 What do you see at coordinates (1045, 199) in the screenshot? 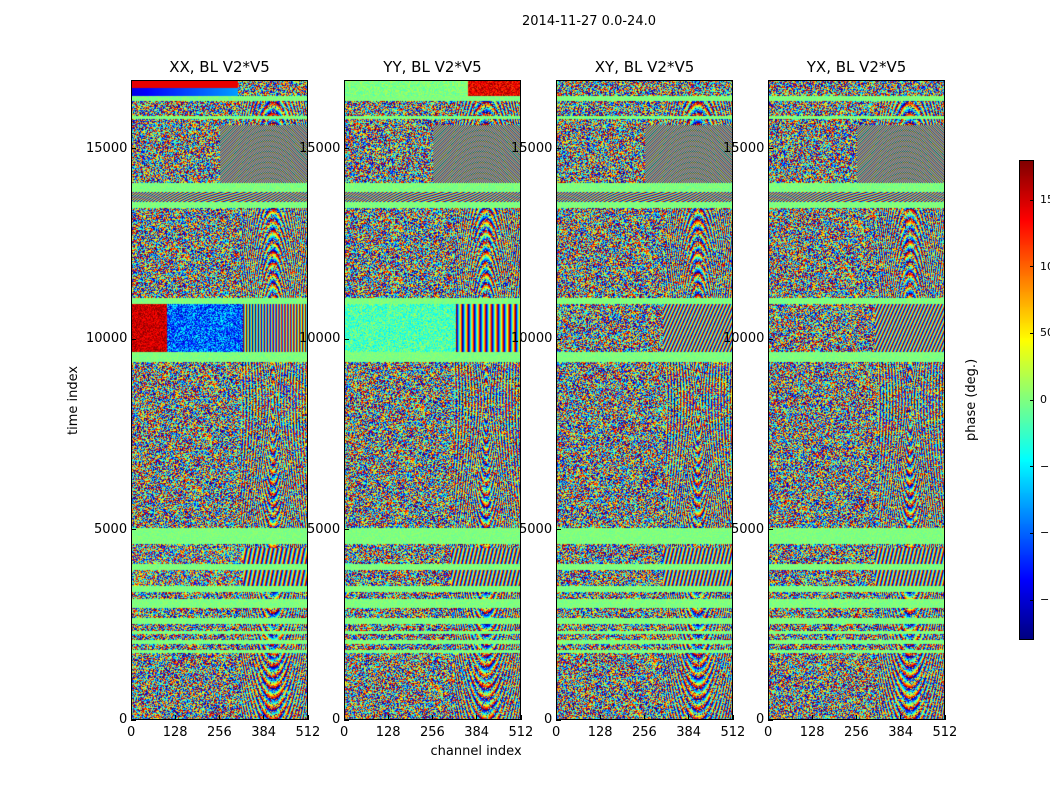
I see `colorbar-tick-label: 150` at bounding box center [1045, 199].